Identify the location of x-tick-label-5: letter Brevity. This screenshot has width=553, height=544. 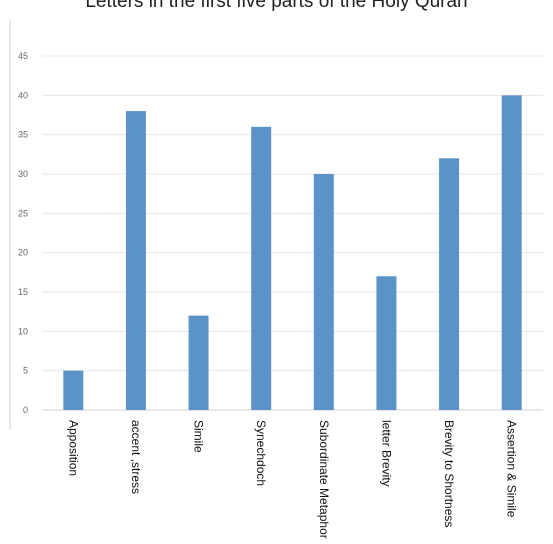
(386, 453).